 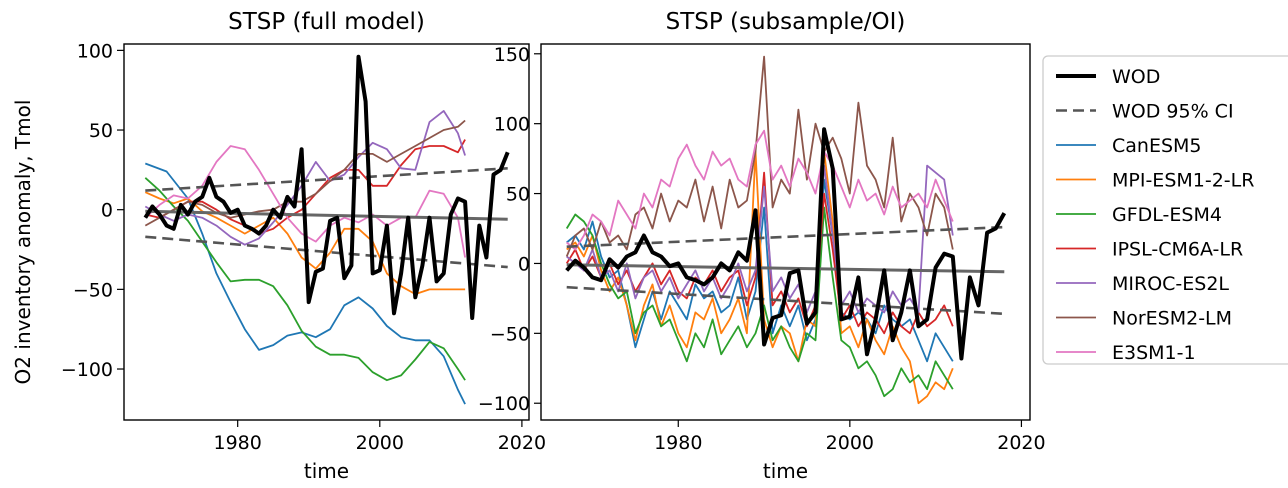 I want to click on legend-box, so click(x=1165, y=210).